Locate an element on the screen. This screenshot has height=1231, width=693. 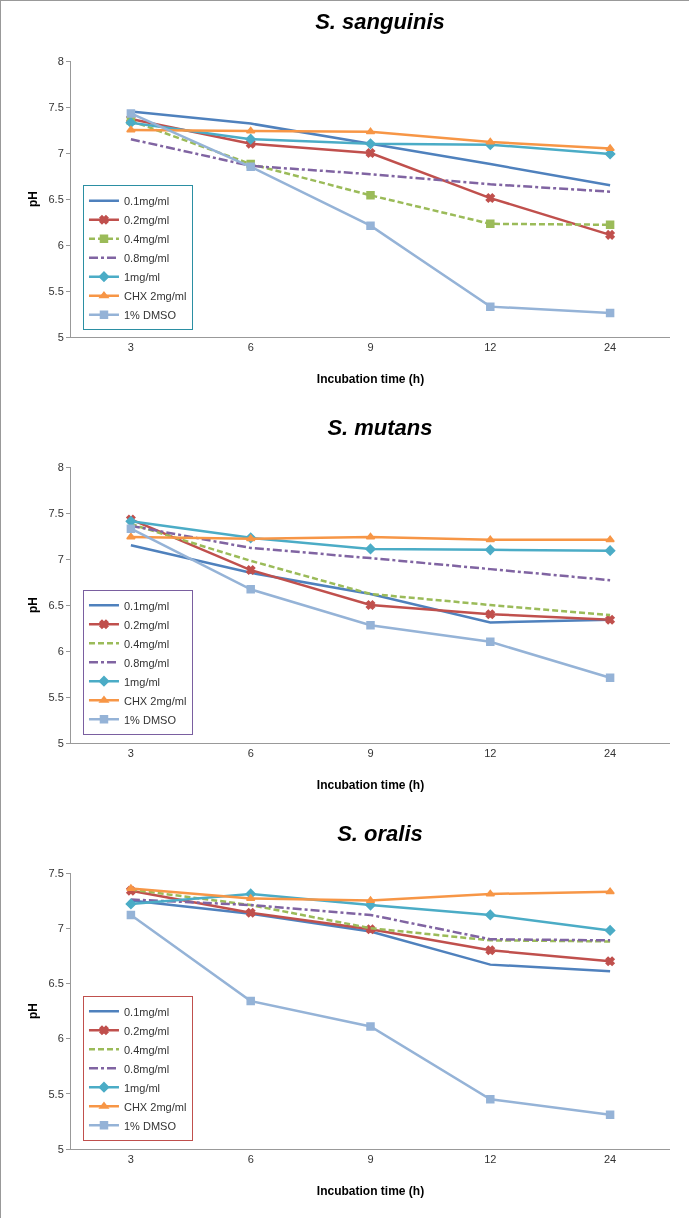
chart-title: S. oralis is located at coordinates (380, 833).